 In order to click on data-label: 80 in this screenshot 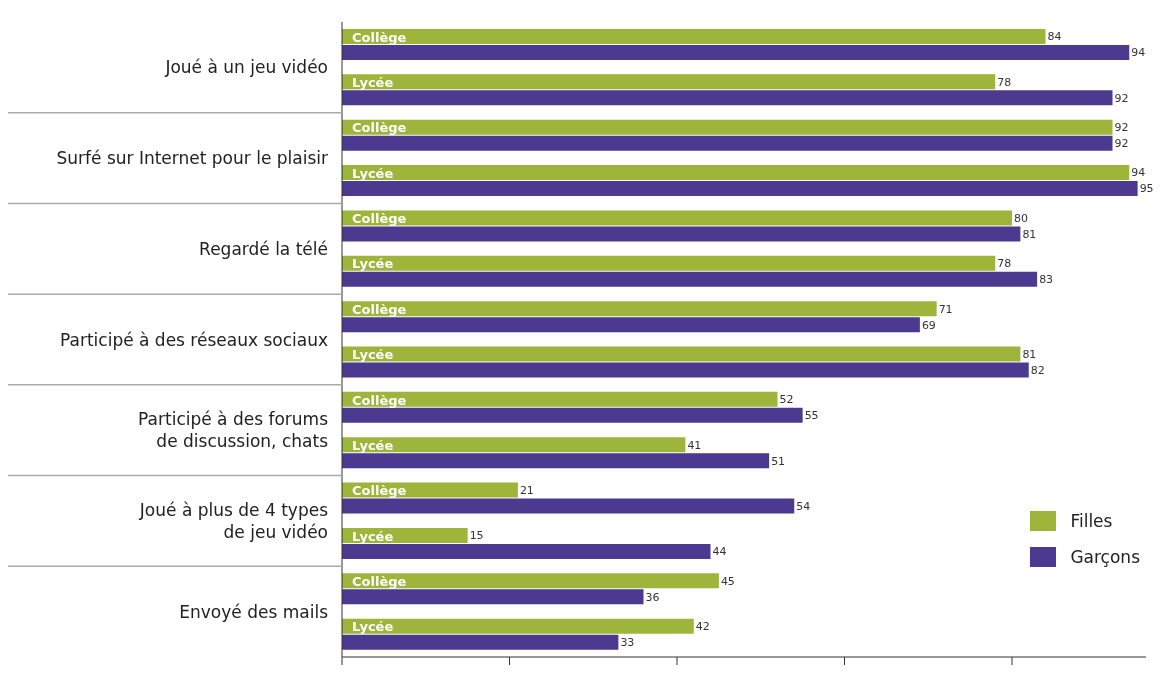, I will do `click(1021, 218)`.